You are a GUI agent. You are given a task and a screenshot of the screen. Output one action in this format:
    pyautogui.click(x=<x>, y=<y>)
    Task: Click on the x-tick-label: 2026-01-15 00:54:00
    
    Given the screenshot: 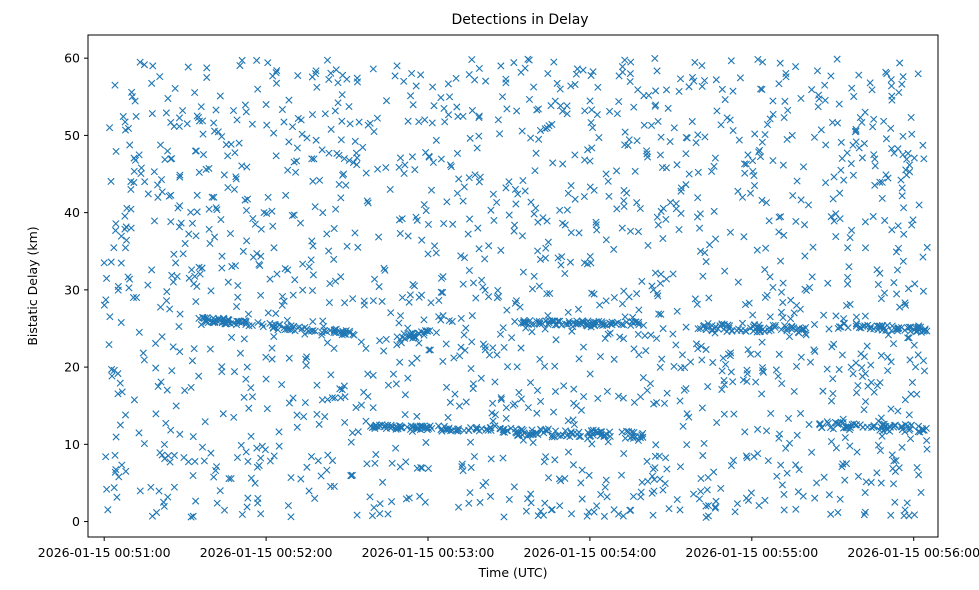 What is the action you would take?
    pyautogui.click(x=590, y=552)
    